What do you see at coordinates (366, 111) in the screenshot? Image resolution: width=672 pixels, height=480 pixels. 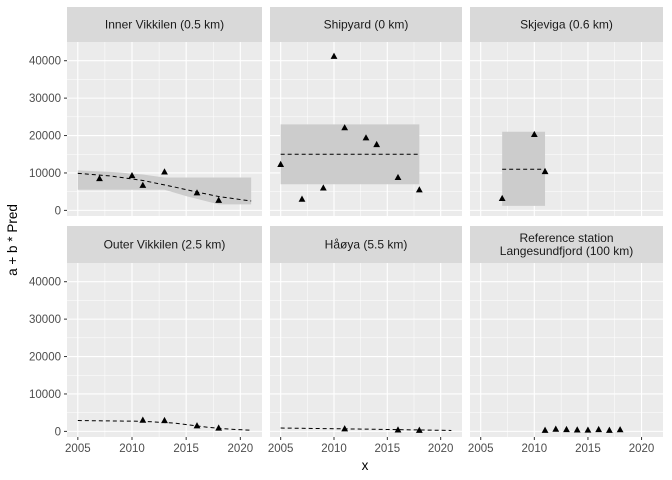 I see `facet-panel: Shipyard (0 km)` at bounding box center [366, 111].